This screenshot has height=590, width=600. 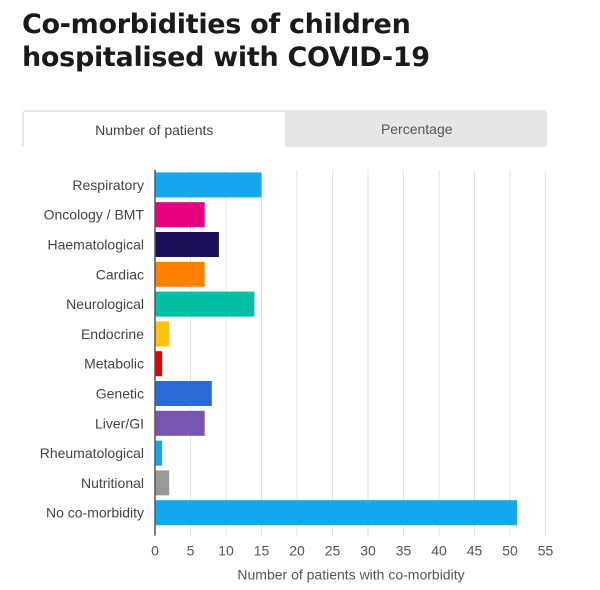 What do you see at coordinates (119, 423) in the screenshot?
I see `category-label: Liver/GI` at bounding box center [119, 423].